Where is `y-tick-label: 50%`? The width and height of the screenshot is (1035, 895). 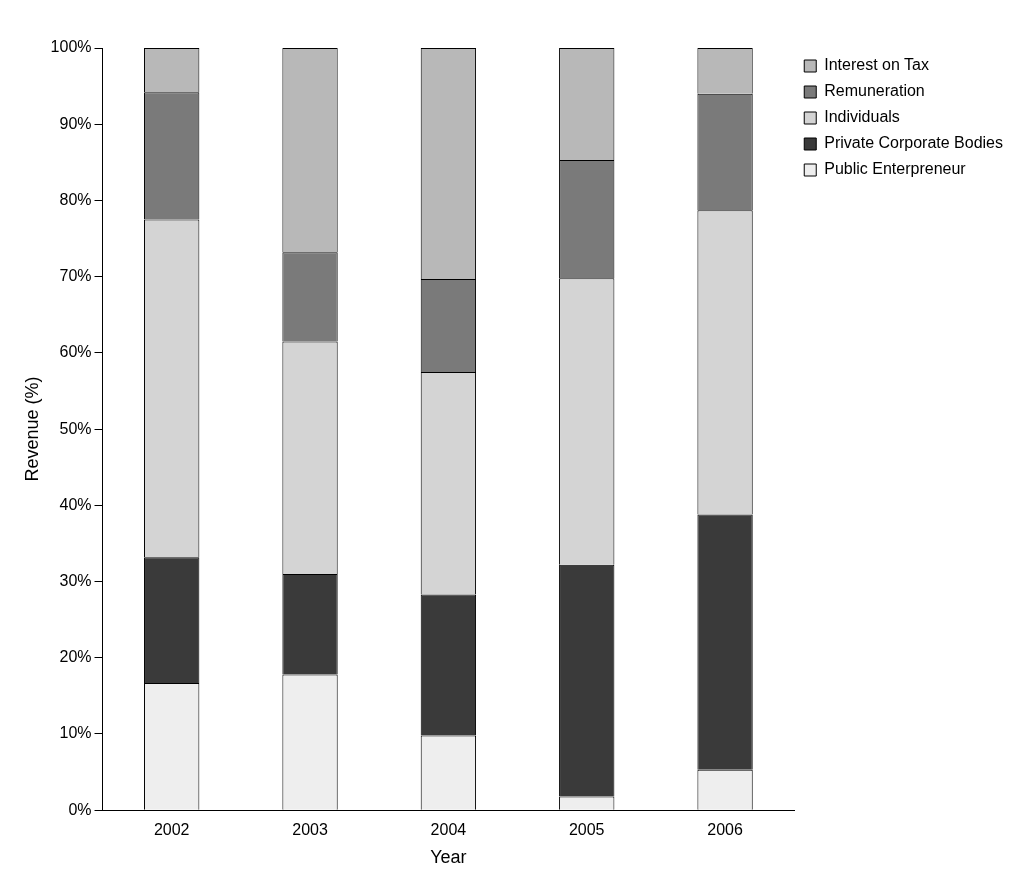
y-tick-label: 50% is located at coordinates (75, 428).